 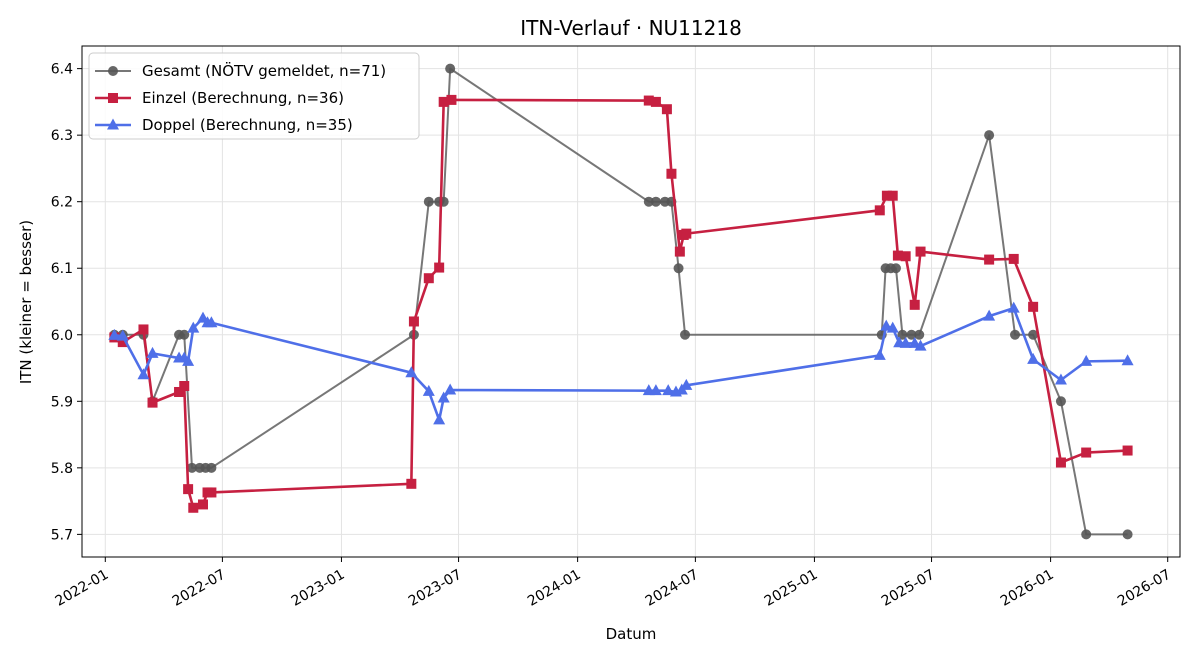 What do you see at coordinates (62, 469) in the screenshot?
I see `y-tick-label: 5.8` at bounding box center [62, 469].